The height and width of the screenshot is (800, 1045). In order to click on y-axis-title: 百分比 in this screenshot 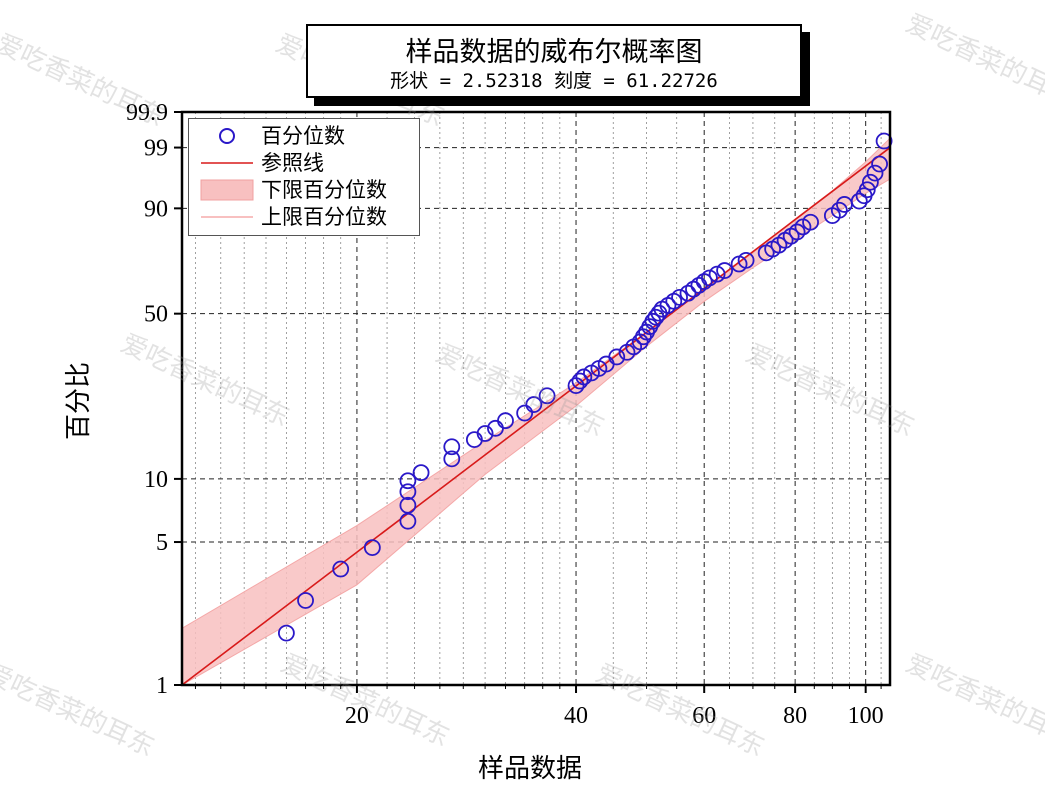, I will do `click(79, 400)`.